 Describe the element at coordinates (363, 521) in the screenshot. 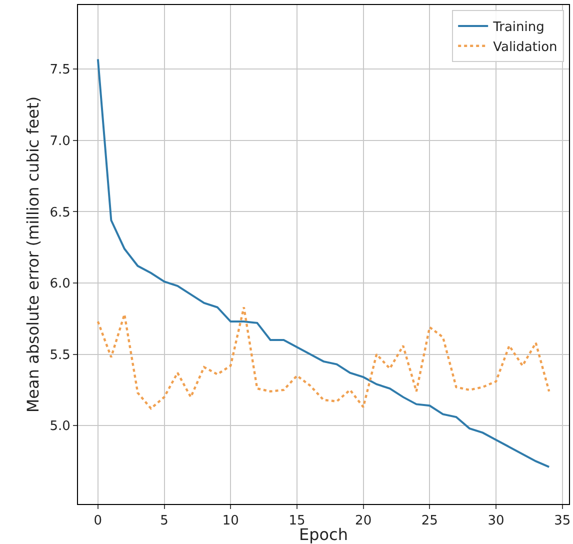

I see `x-tick-label: 20` at that location.